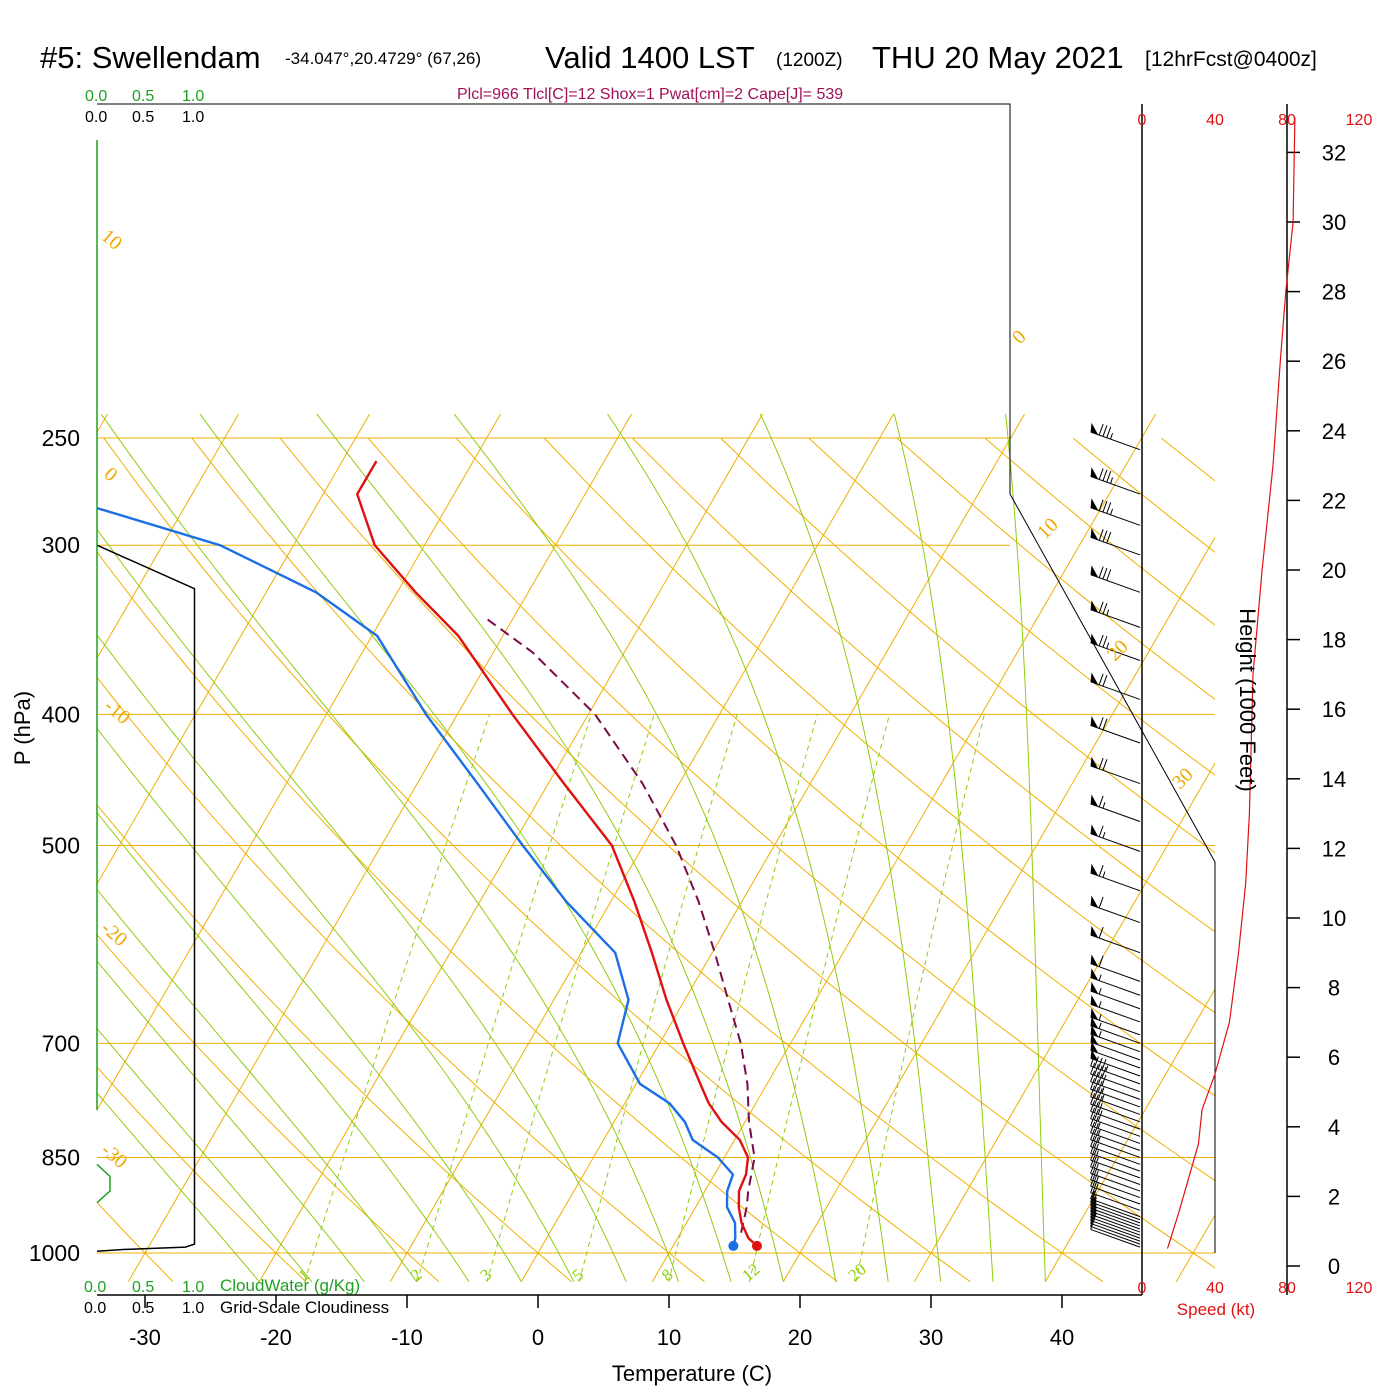 Image resolution: width=1400 pixels, height=1400 pixels. I want to click on mixing-ratio-line, so click(397, 998).